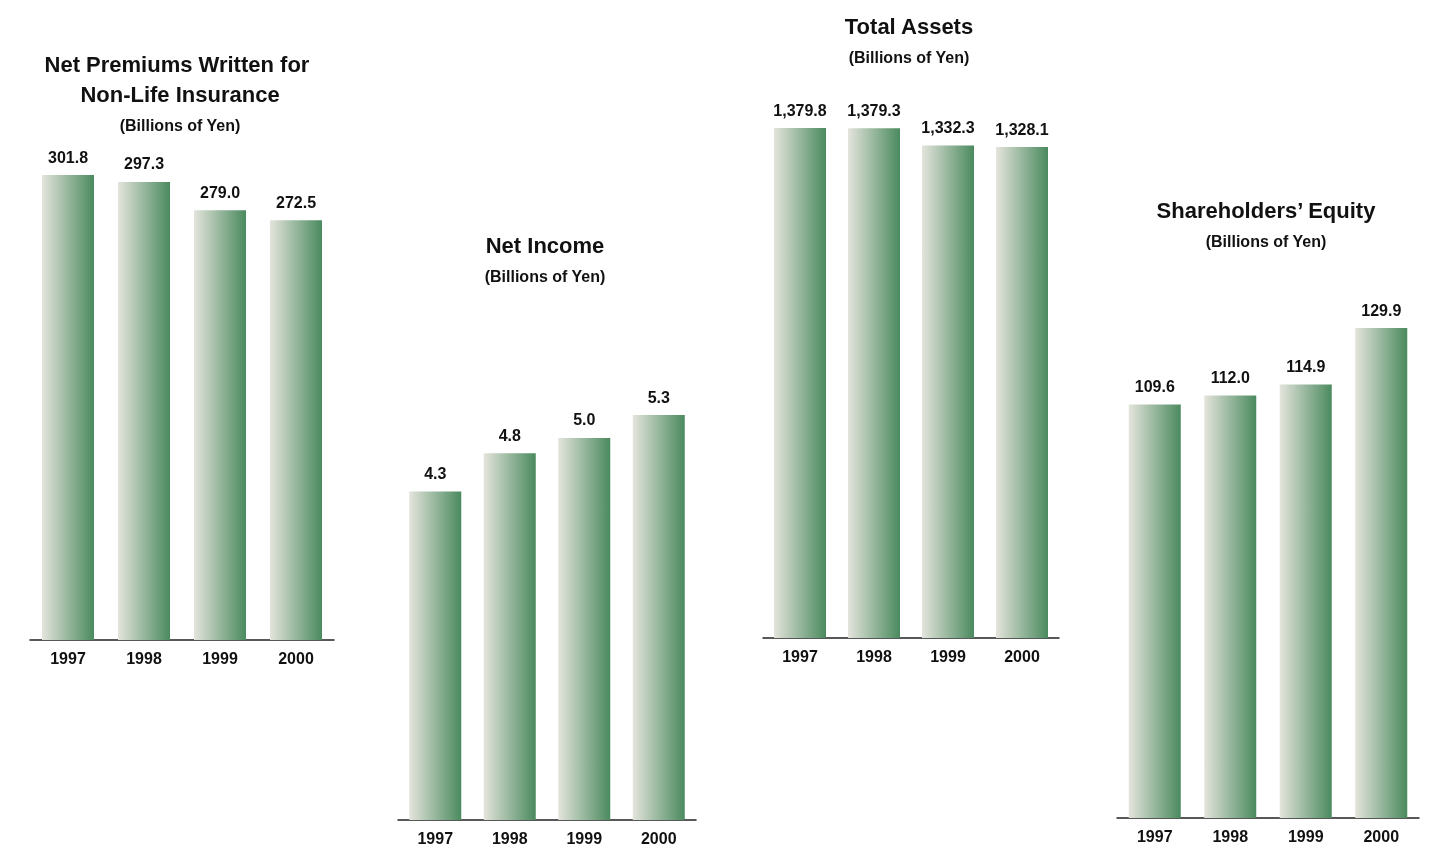  Describe the element at coordinates (435, 473) in the screenshot. I see `data-label: 4.3` at that location.